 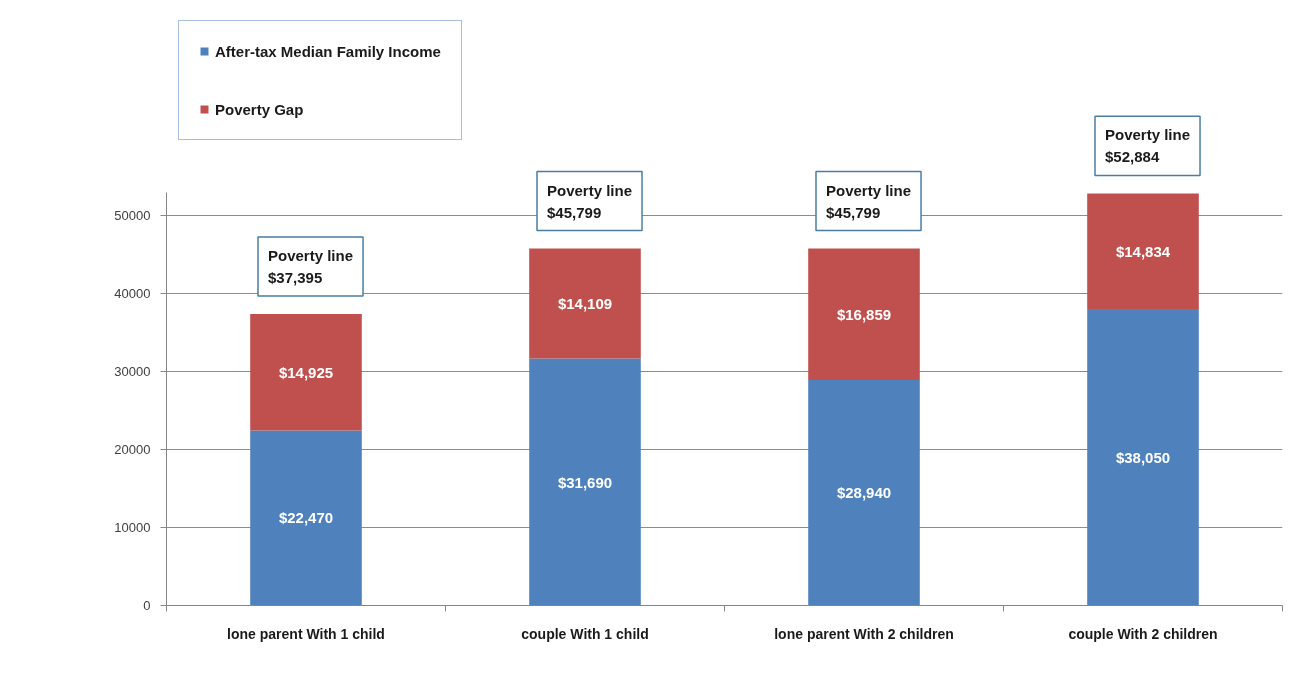 I want to click on data-label: $14,925, so click(x=306, y=372).